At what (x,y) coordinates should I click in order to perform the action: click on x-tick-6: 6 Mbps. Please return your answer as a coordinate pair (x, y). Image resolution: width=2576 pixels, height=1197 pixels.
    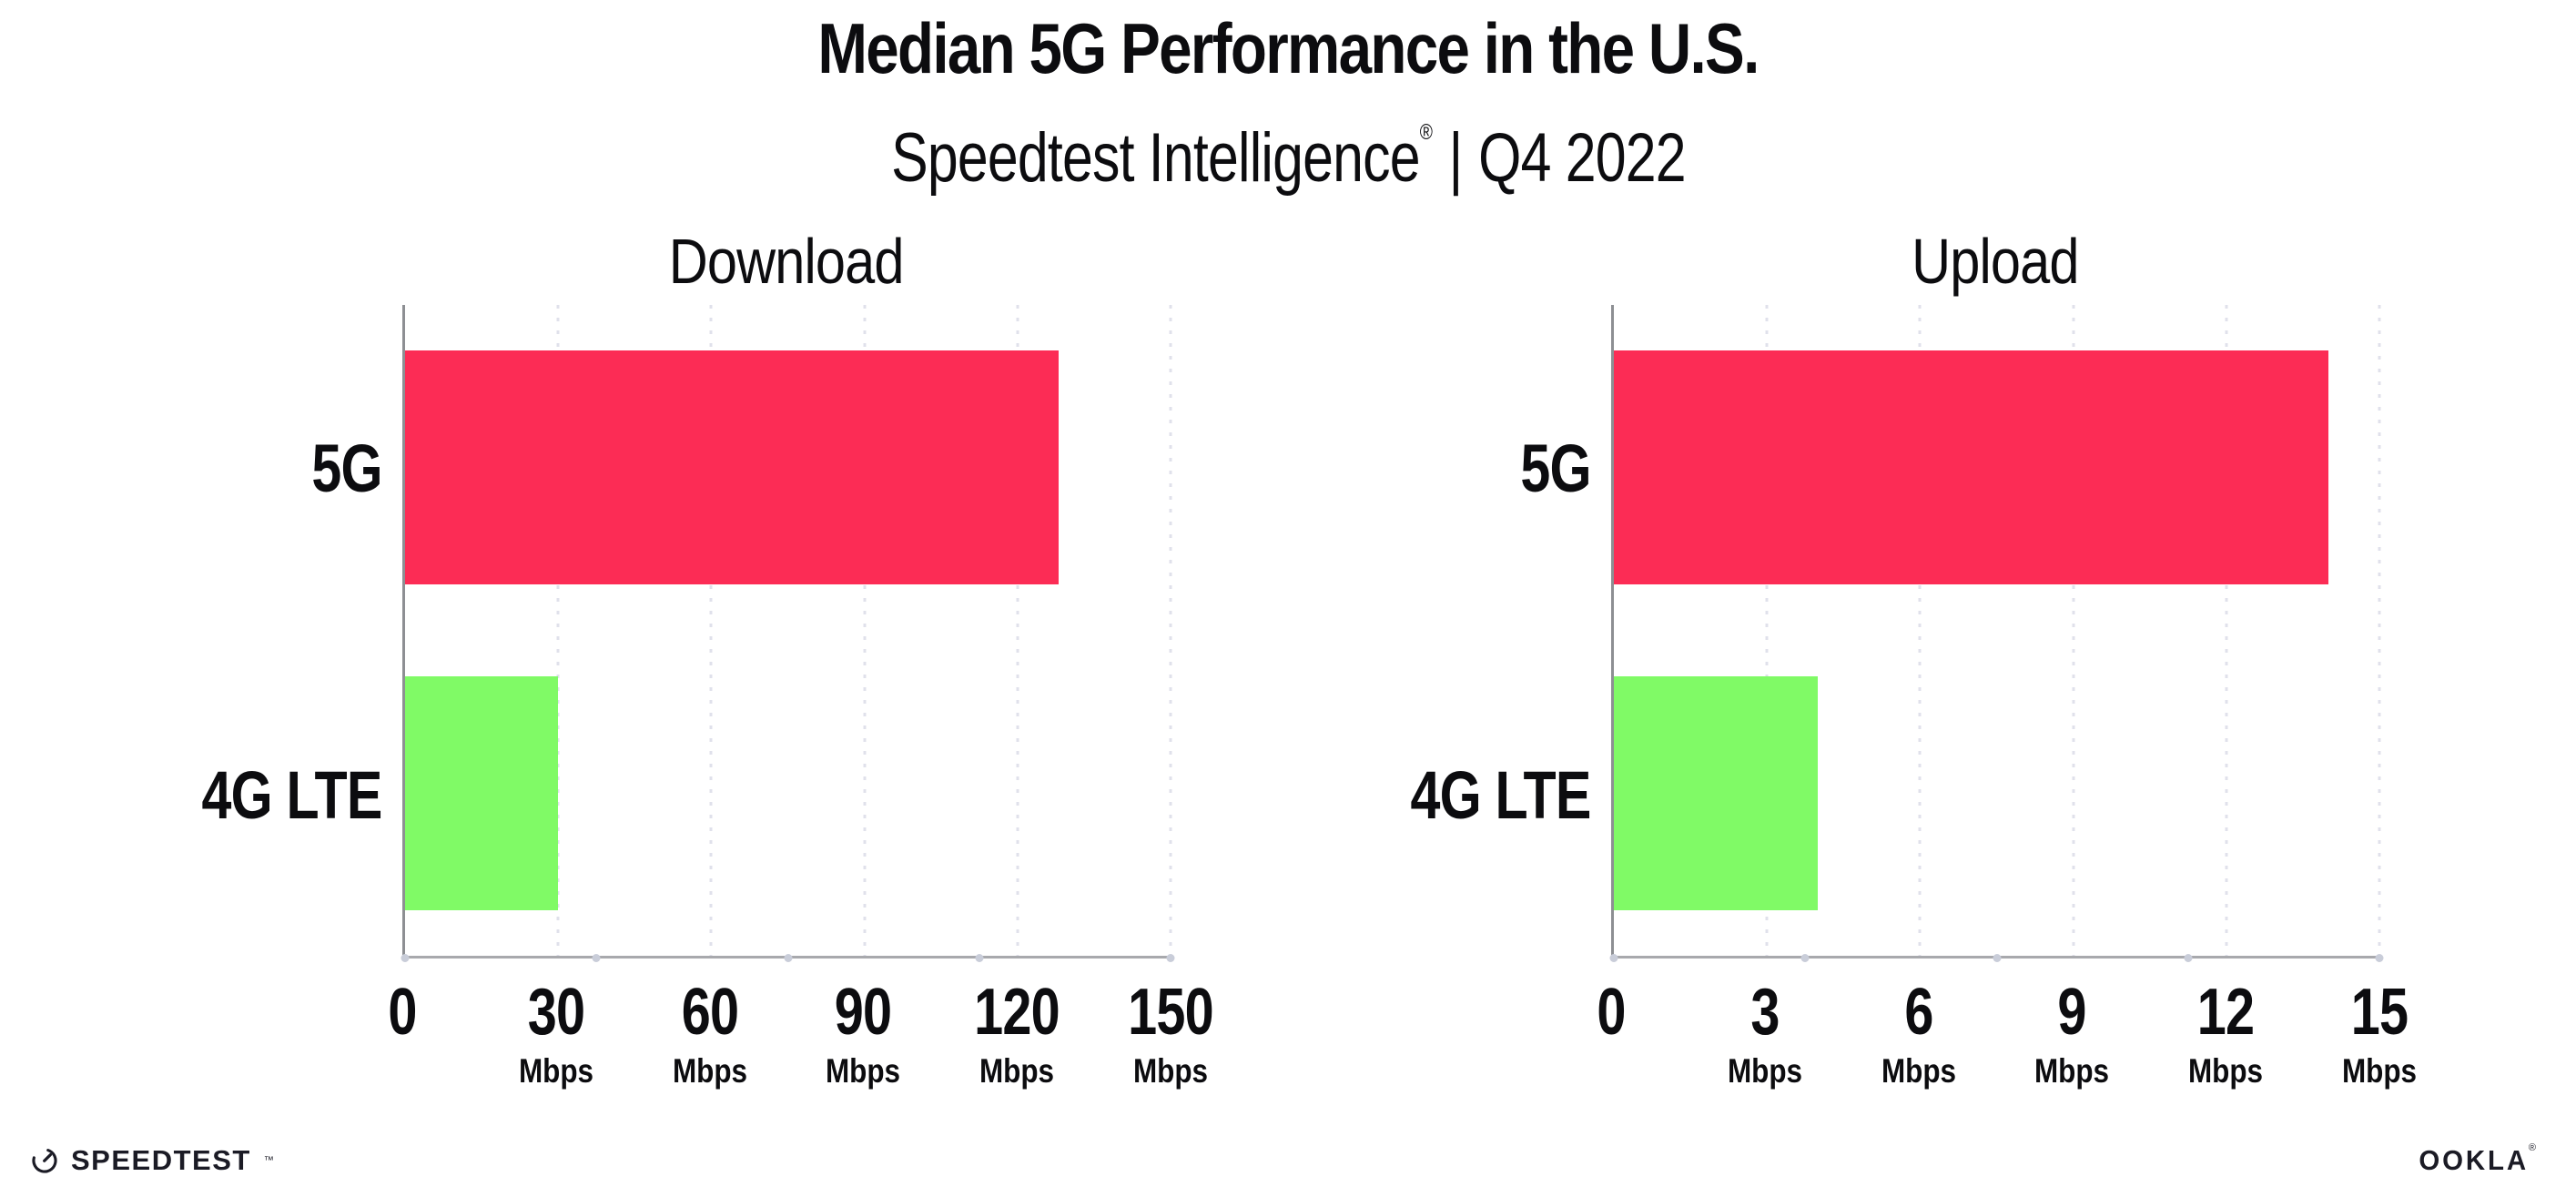
    Looking at the image, I should click on (1918, 1033).